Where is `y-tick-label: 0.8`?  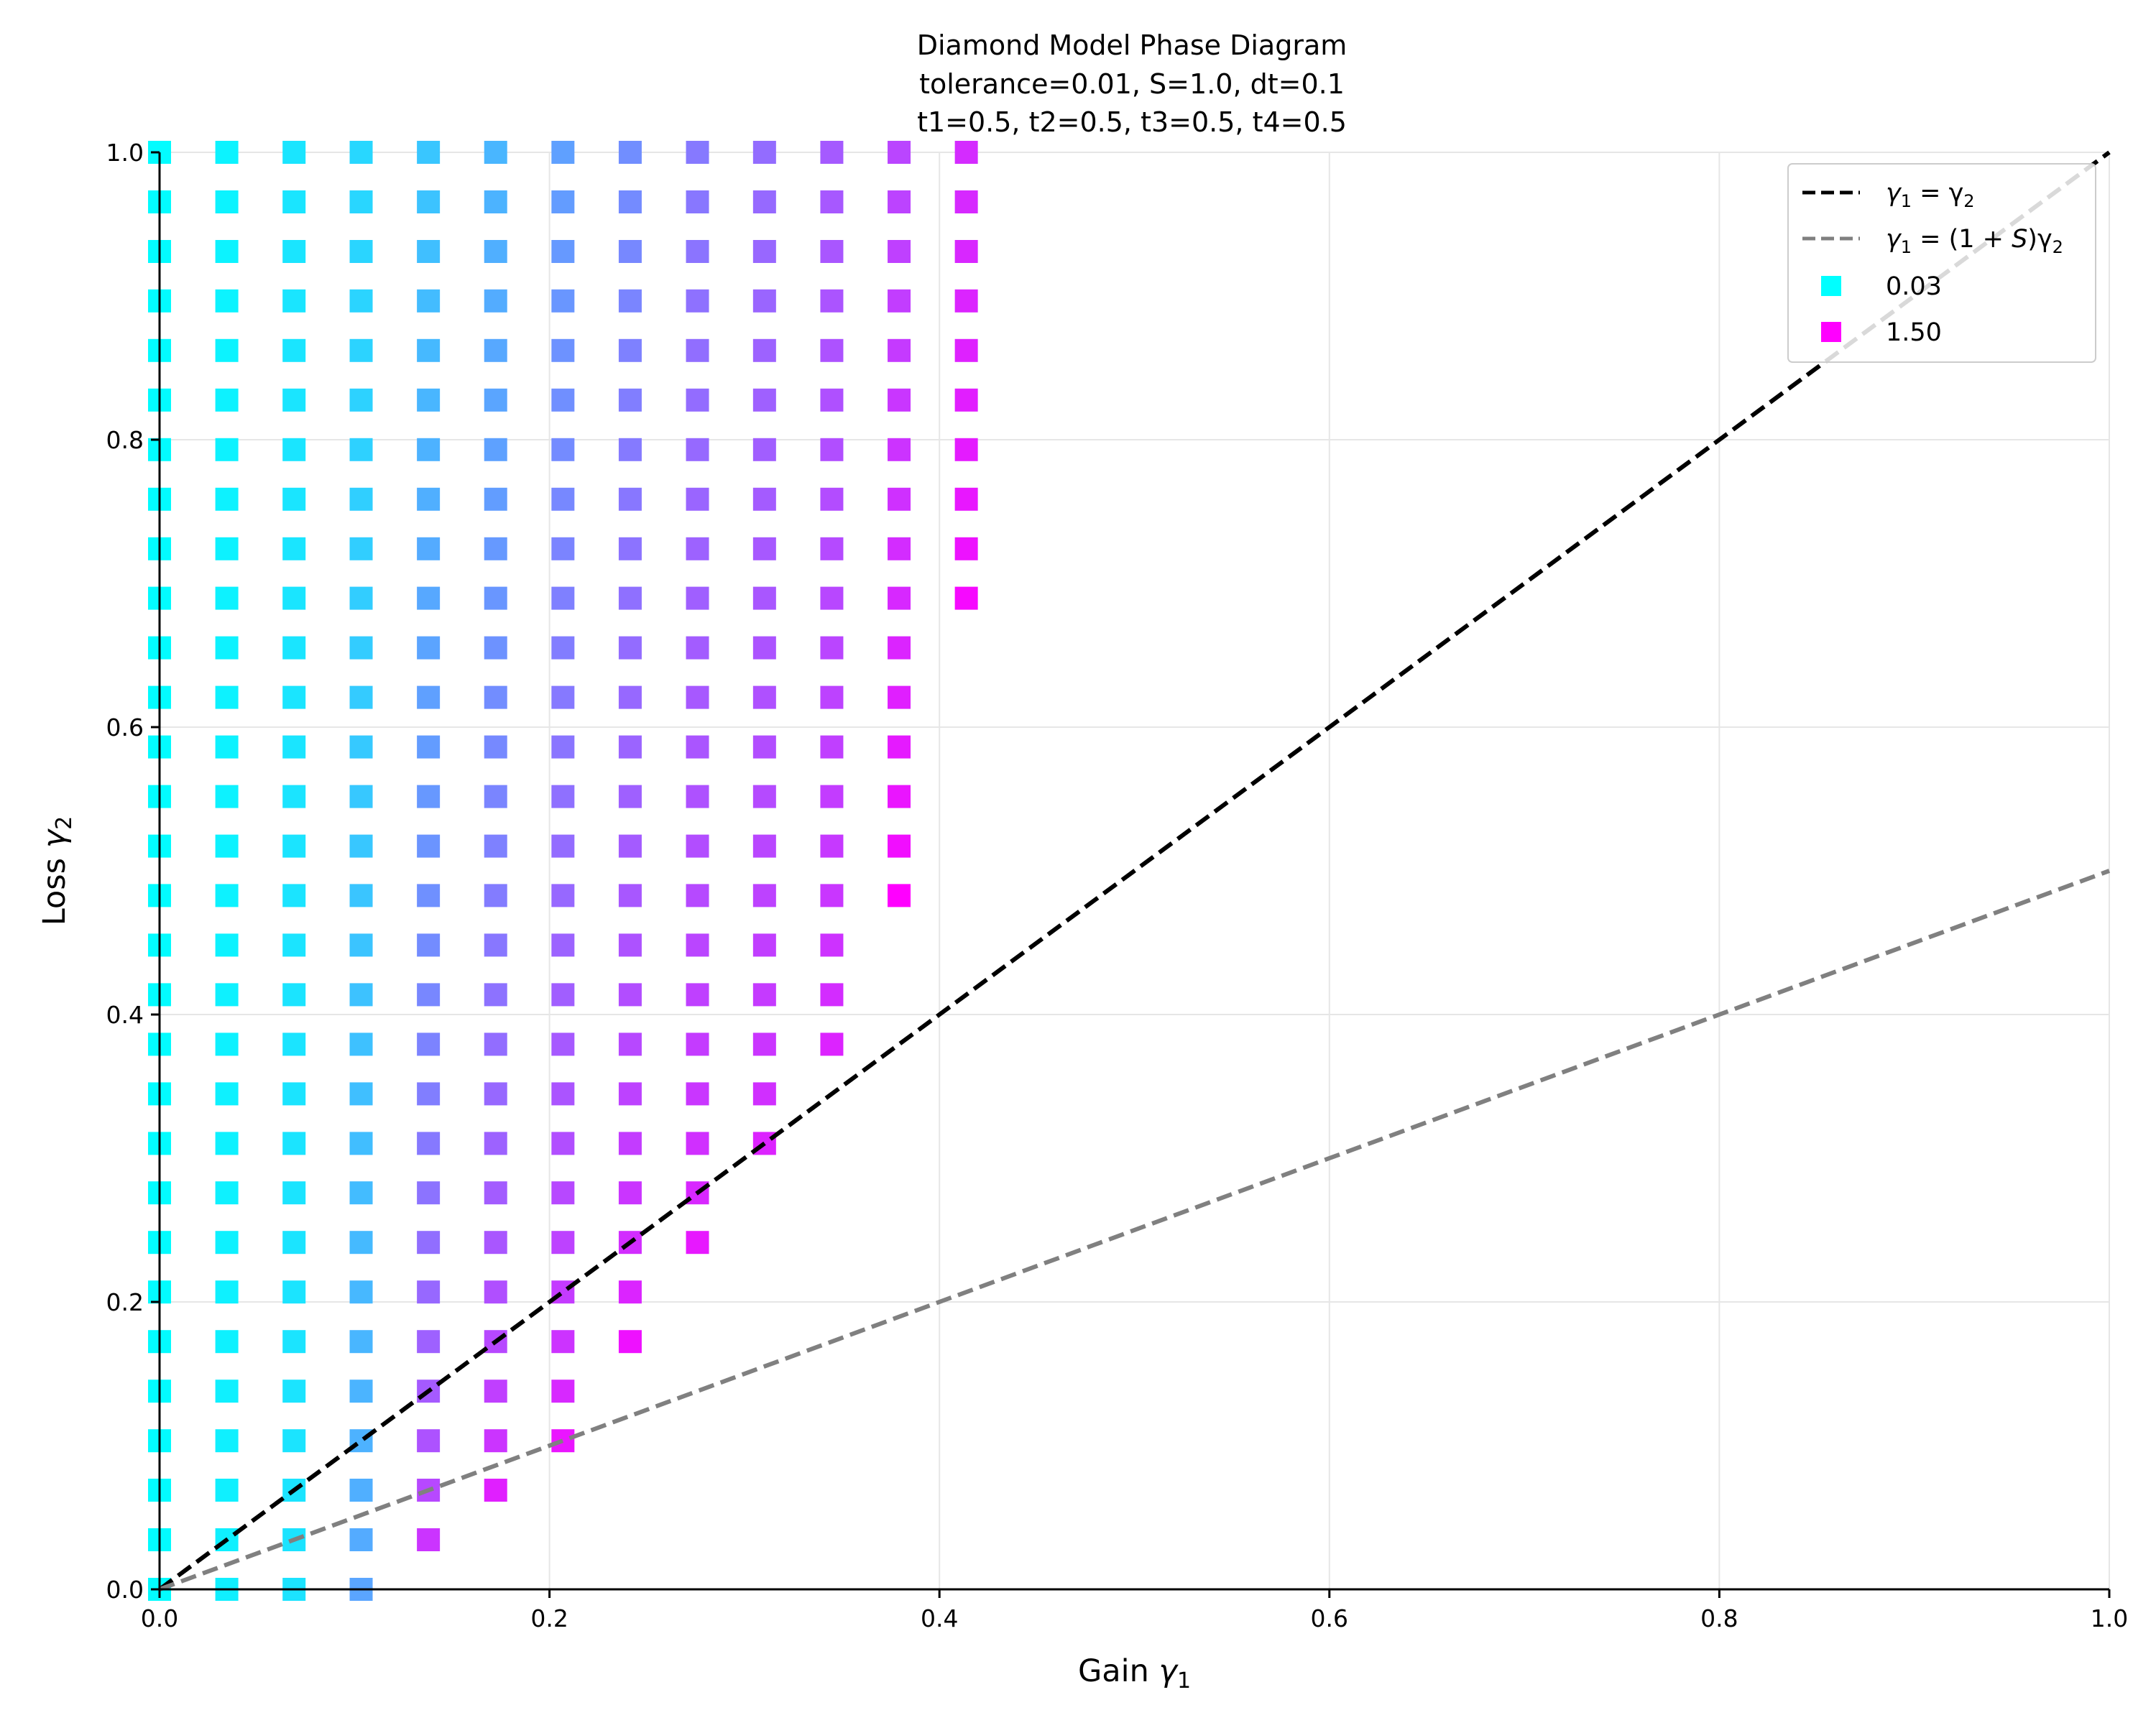 y-tick-label: 0.8 is located at coordinates (125, 440).